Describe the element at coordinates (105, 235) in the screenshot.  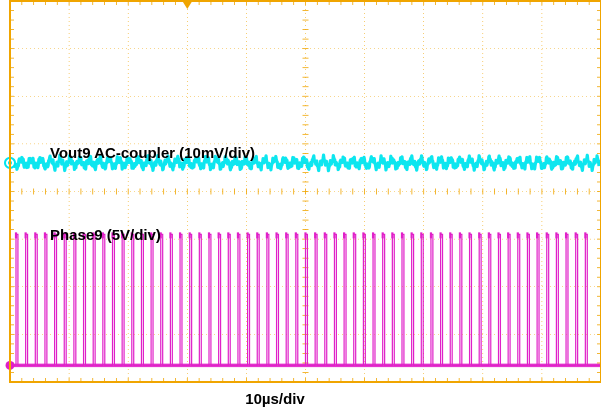
I see `phase-trace-label: Phase9 (5V/div)` at that location.